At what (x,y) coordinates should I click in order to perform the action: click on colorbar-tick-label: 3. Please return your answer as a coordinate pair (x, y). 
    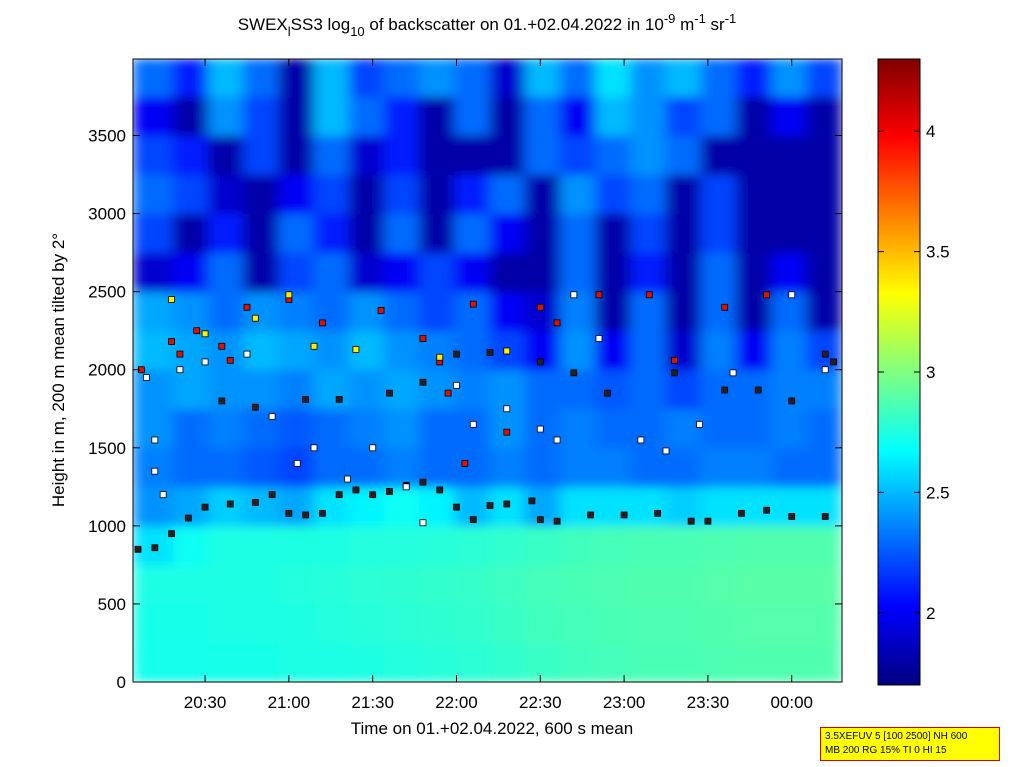
    Looking at the image, I should click on (930, 372).